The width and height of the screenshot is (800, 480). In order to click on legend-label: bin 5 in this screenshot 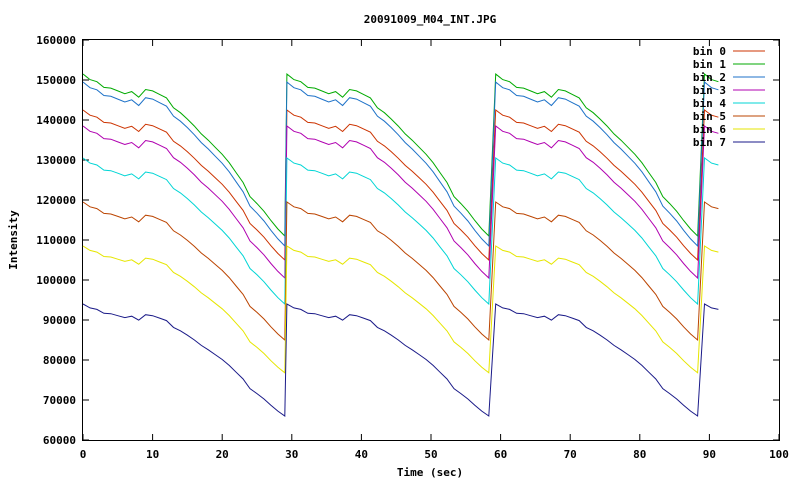, I will do `click(709, 116)`.